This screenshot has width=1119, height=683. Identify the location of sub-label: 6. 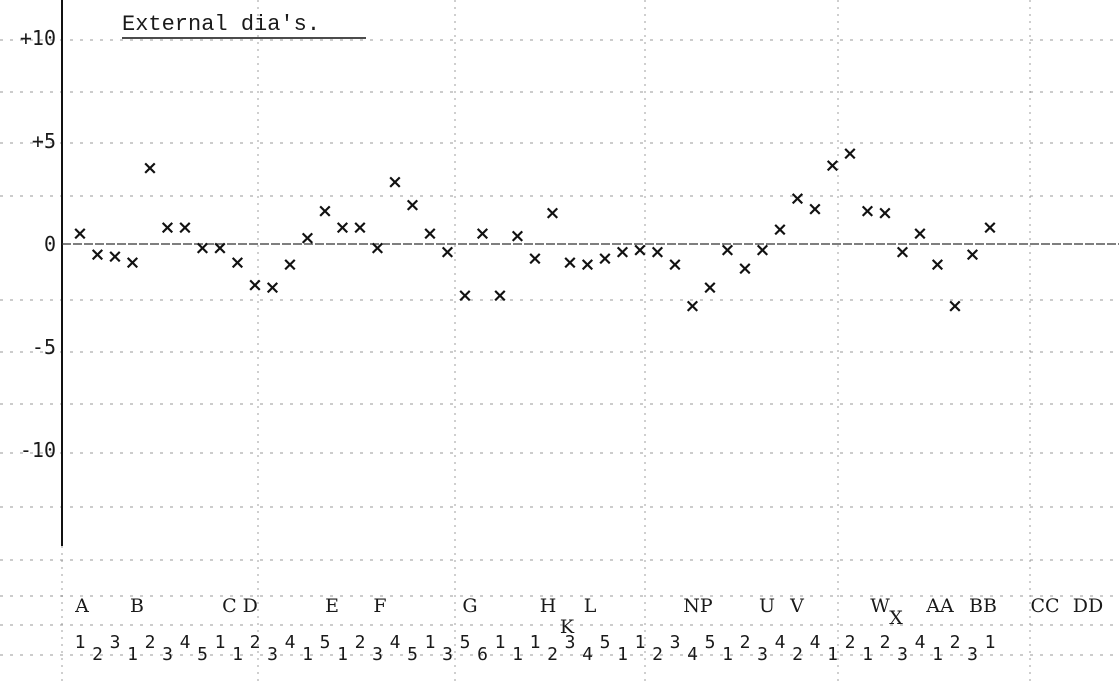
(482, 654).